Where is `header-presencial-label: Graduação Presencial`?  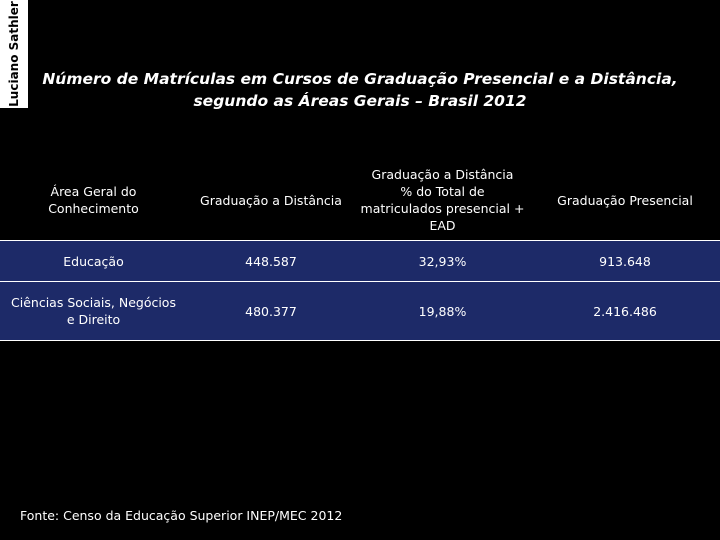 header-presencial-label: Graduação Presencial is located at coordinates (625, 200).